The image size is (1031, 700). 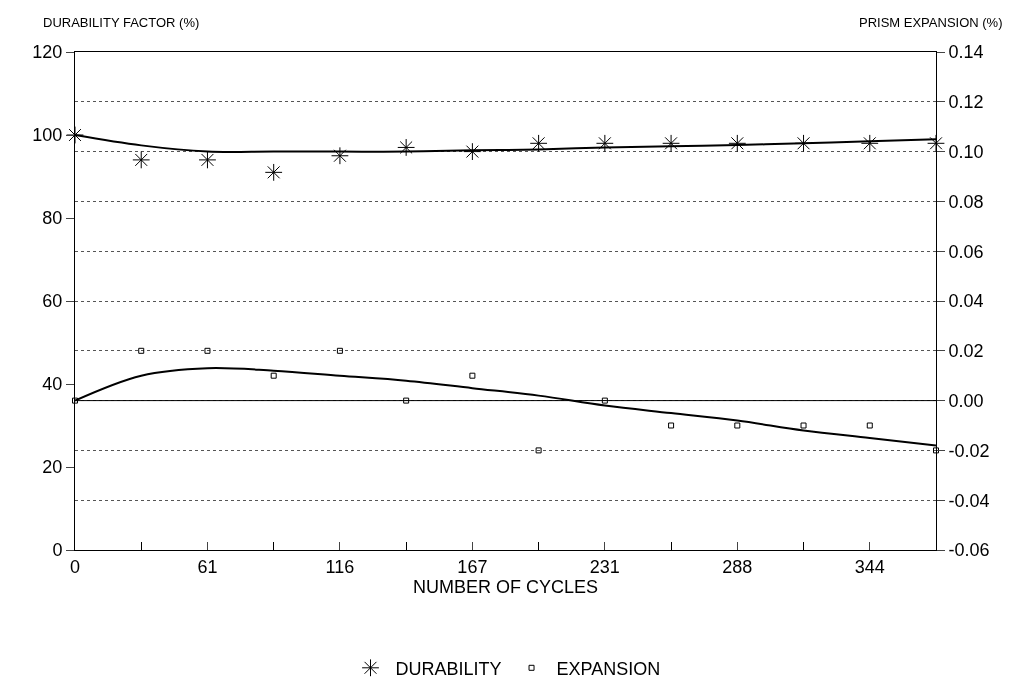 What do you see at coordinates (505, 586) in the screenshot?
I see `x-axis-title: NUMBER OF CYCLES` at bounding box center [505, 586].